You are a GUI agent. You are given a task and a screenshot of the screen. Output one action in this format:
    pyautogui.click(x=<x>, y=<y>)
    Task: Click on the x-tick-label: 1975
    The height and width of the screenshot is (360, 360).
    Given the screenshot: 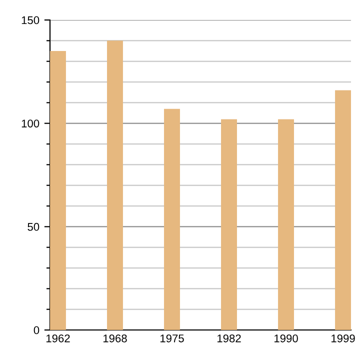 What is the action you would take?
    pyautogui.click(x=172, y=338)
    